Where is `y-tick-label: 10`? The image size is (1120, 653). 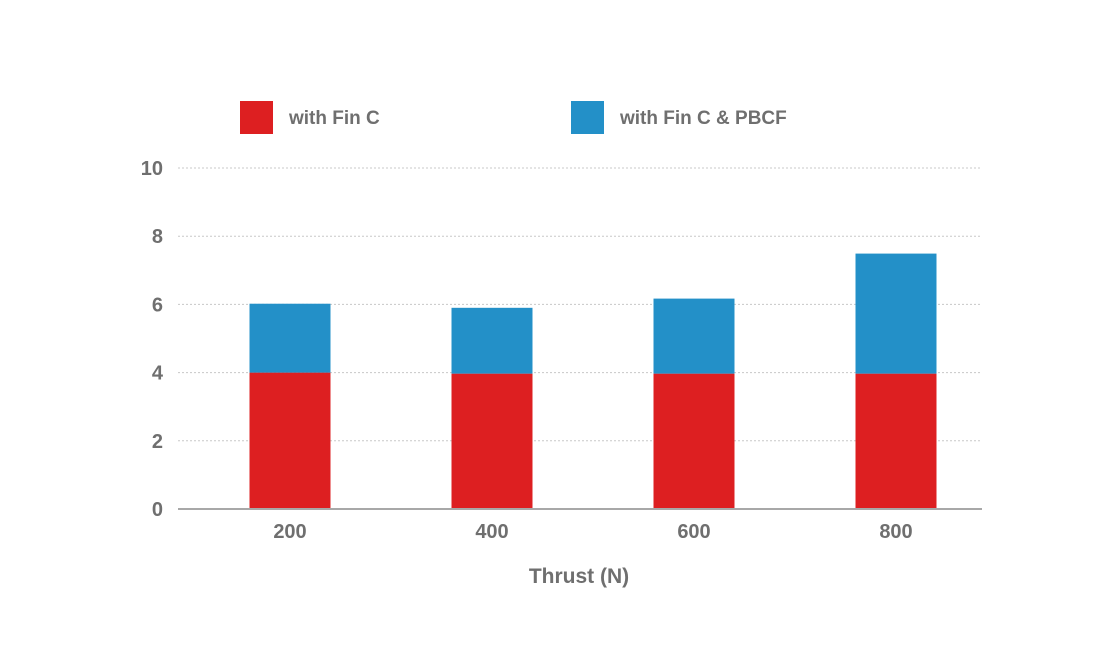 y-tick-label: 10 is located at coordinates (152, 169).